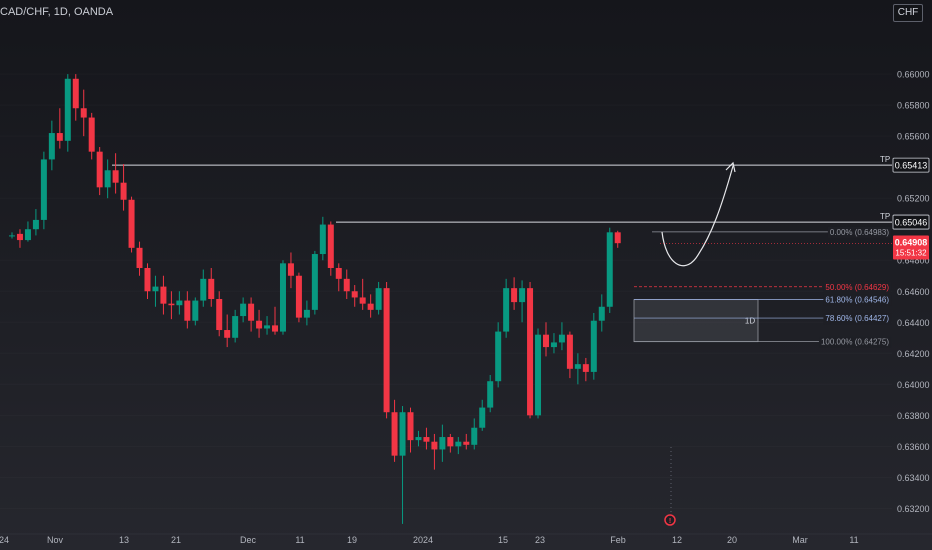 Image resolution: width=932 pixels, height=550 pixels. Describe the element at coordinates (913, 323) in the screenshot. I see `y-tick-label: 0.64400` at that location.